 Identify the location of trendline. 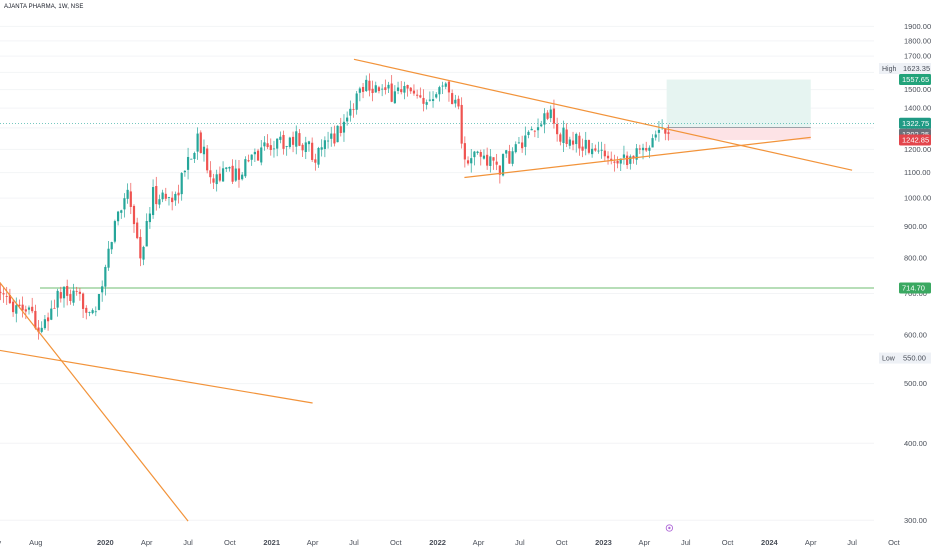
(156, 376).